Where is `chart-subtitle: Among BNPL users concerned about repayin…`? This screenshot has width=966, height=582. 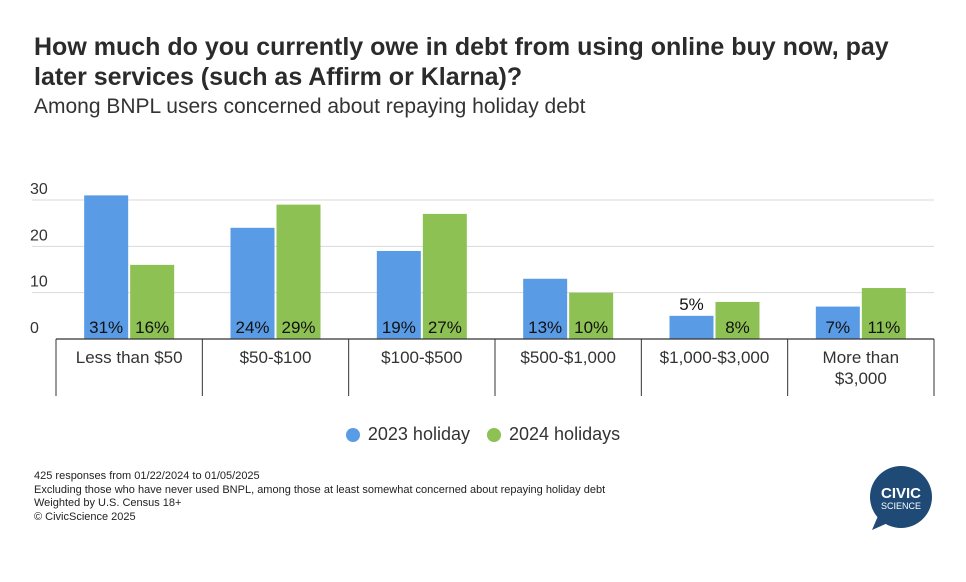
chart-subtitle: Among BNPL users concerned about repayin… is located at coordinates (310, 106).